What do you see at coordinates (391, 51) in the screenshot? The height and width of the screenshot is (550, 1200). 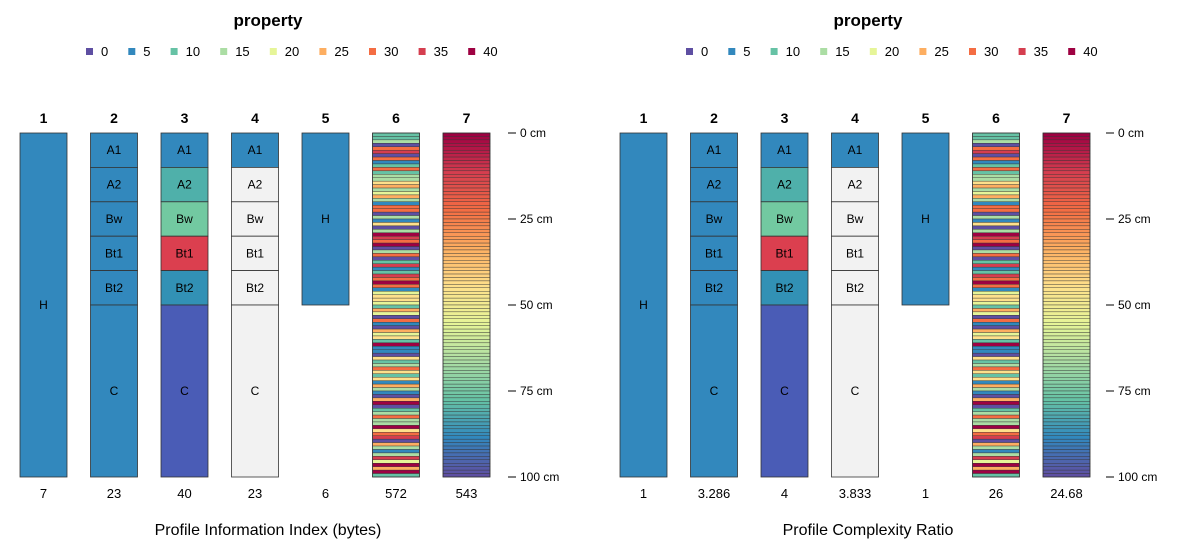 I see `legend-label-30: 30` at bounding box center [391, 51].